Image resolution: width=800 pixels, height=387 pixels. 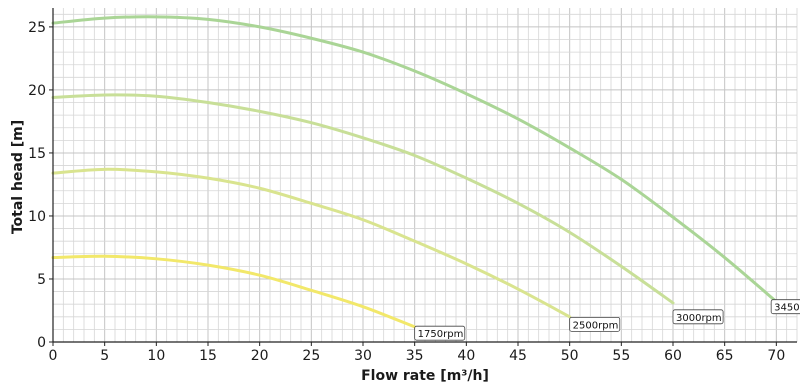 I want to click on y-tick-label: 5, so click(x=41, y=280).